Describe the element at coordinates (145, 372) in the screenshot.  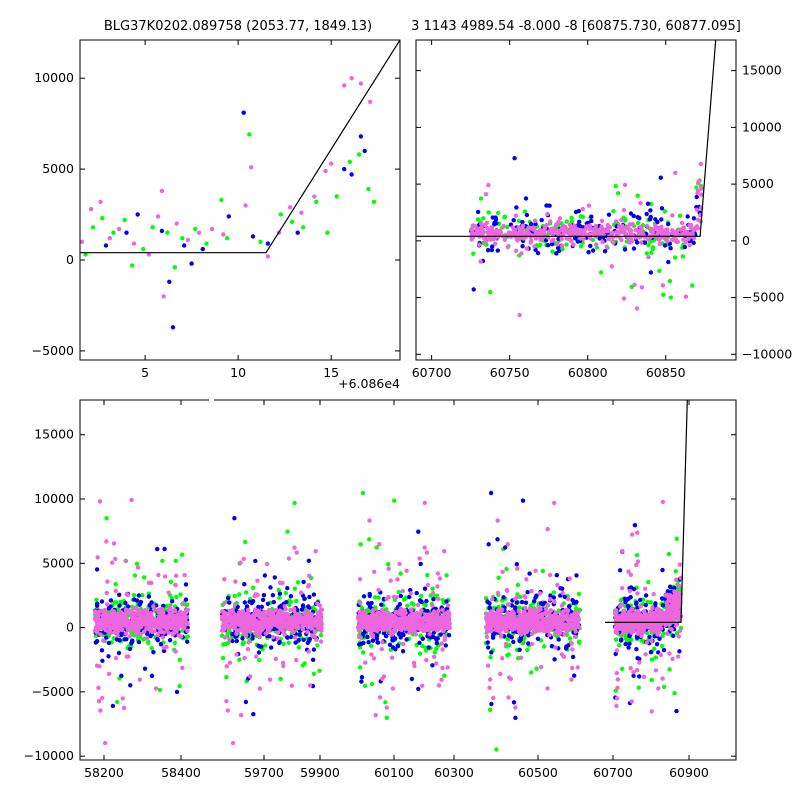
I see `x-tick-label: 5` at that location.